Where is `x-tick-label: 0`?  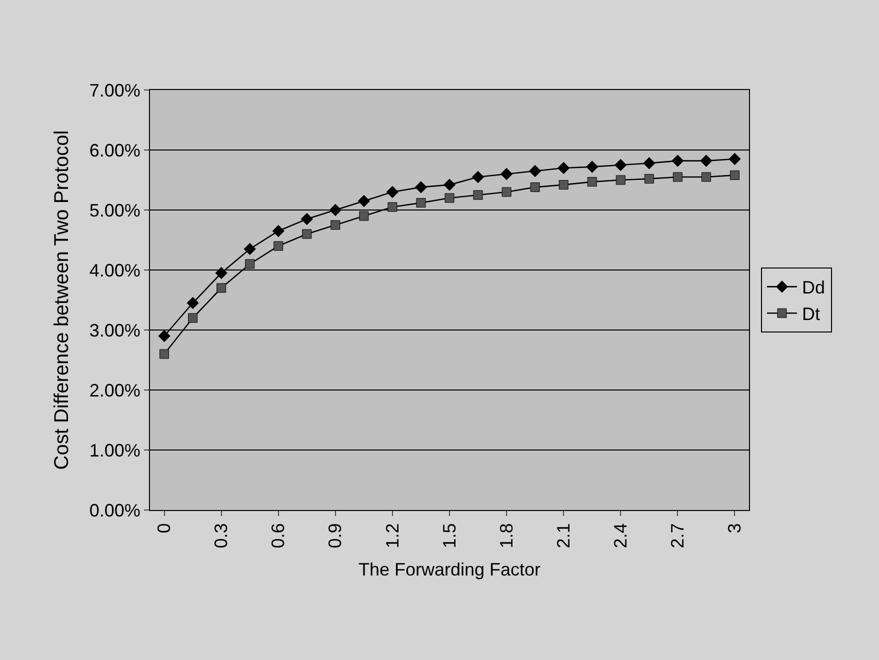 x-tick-label: 0 is located at coordinates (164, 528).